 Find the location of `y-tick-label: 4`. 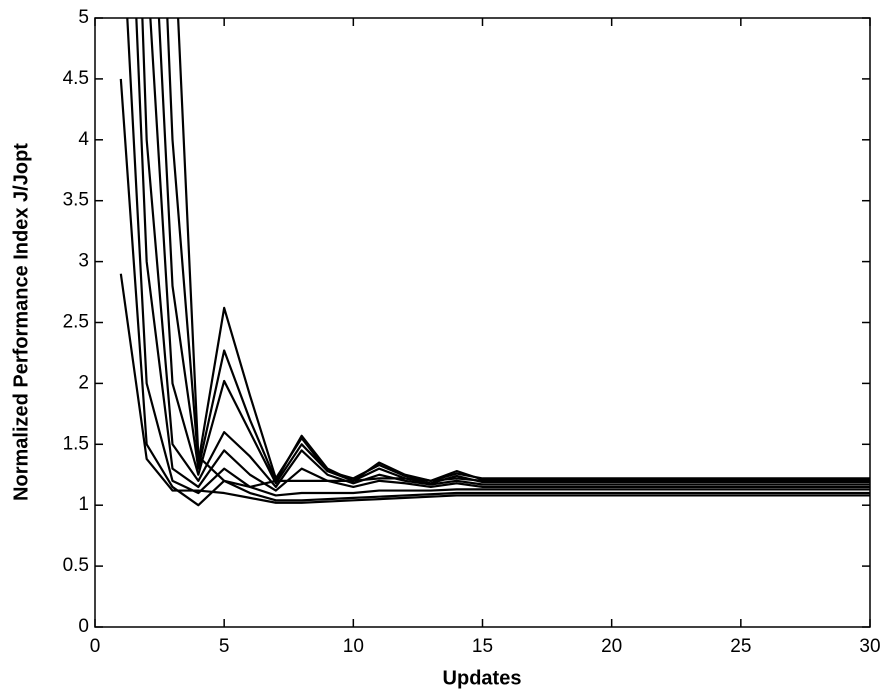

y-tick-label: 4 is located at coordinates (83, 139).